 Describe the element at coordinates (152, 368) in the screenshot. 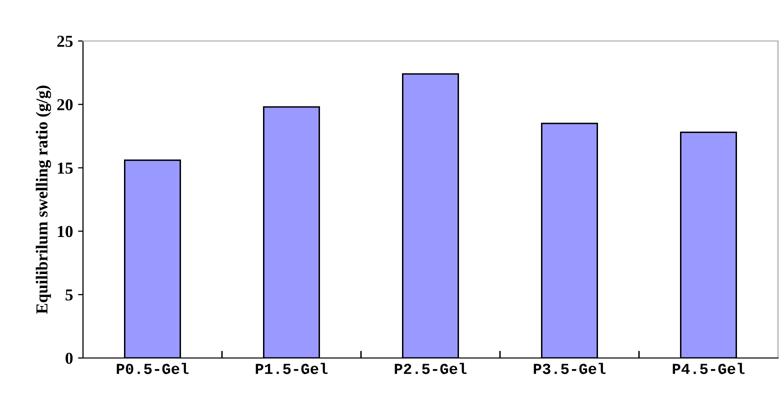

I see `x-tick-label: P0.5-Gel` at that location.